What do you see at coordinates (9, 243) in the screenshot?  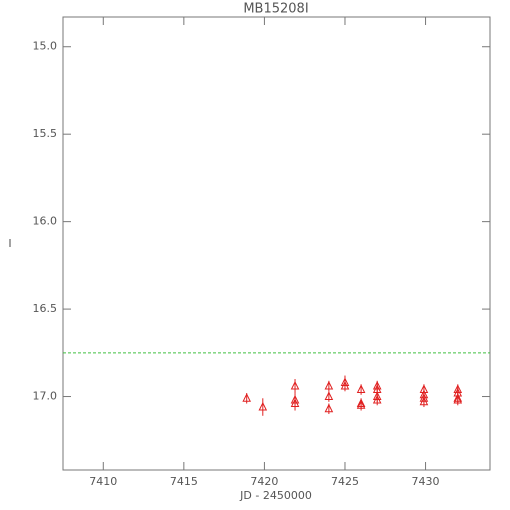 I see `y-axis-label: I` at bounding box center [9, 243].